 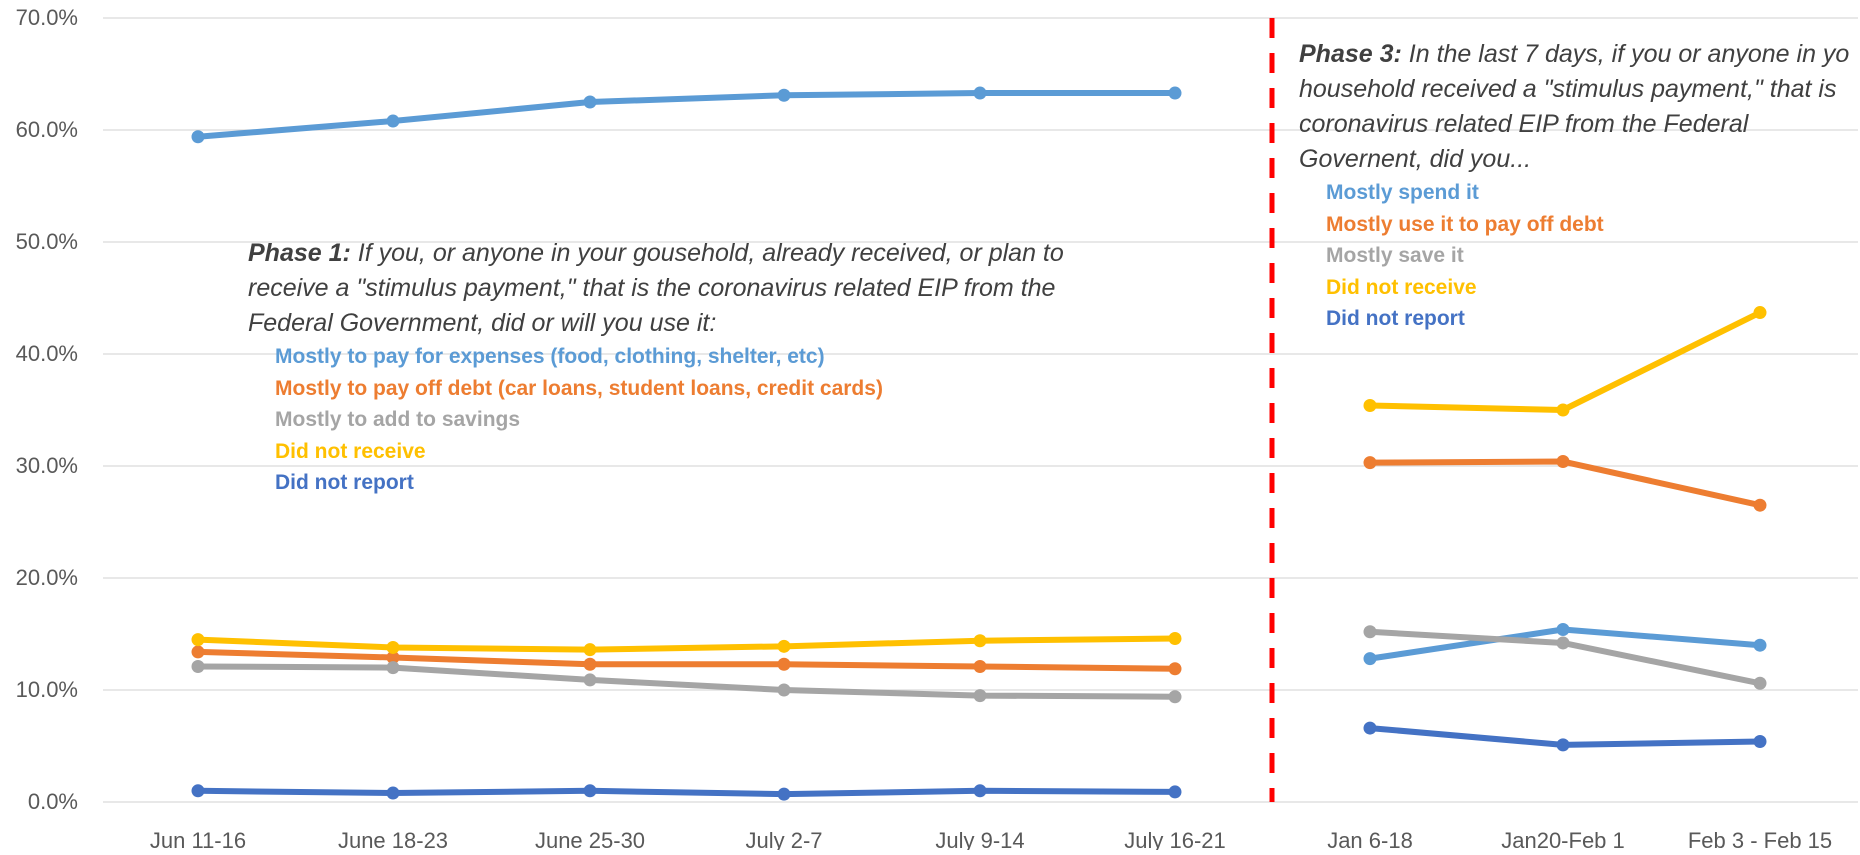 I want to click on series-line-debt-phase3, so click(x=1565, y=483).